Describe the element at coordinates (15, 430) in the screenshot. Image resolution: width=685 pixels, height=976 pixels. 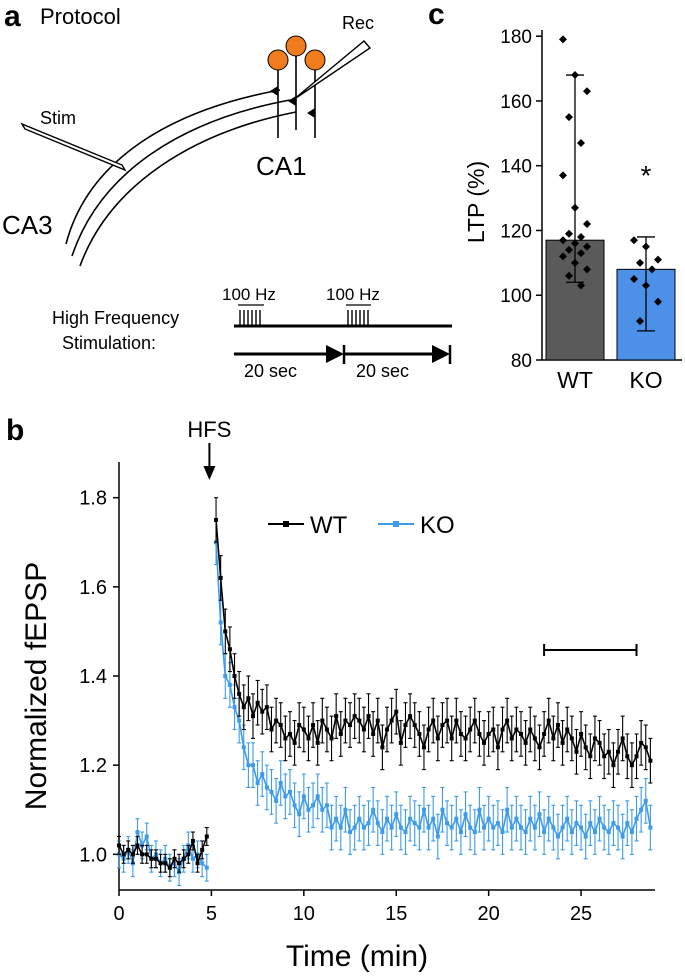
I see `panel-b-letter: b` at that location.